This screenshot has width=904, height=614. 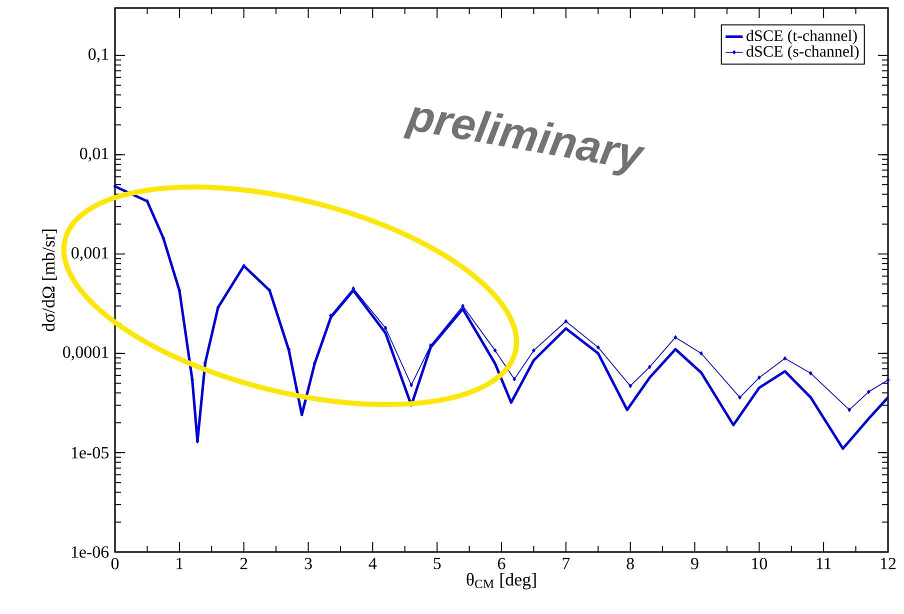 What do you see at coordinates (524, 141) in the screenshot?
I see `annotation: preliminary` at bounding box center [524, 141].